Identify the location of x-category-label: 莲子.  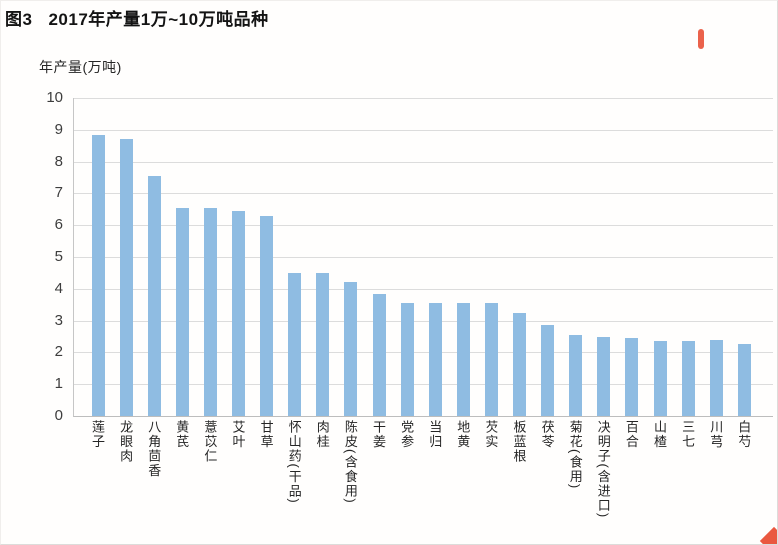
(97, 434).